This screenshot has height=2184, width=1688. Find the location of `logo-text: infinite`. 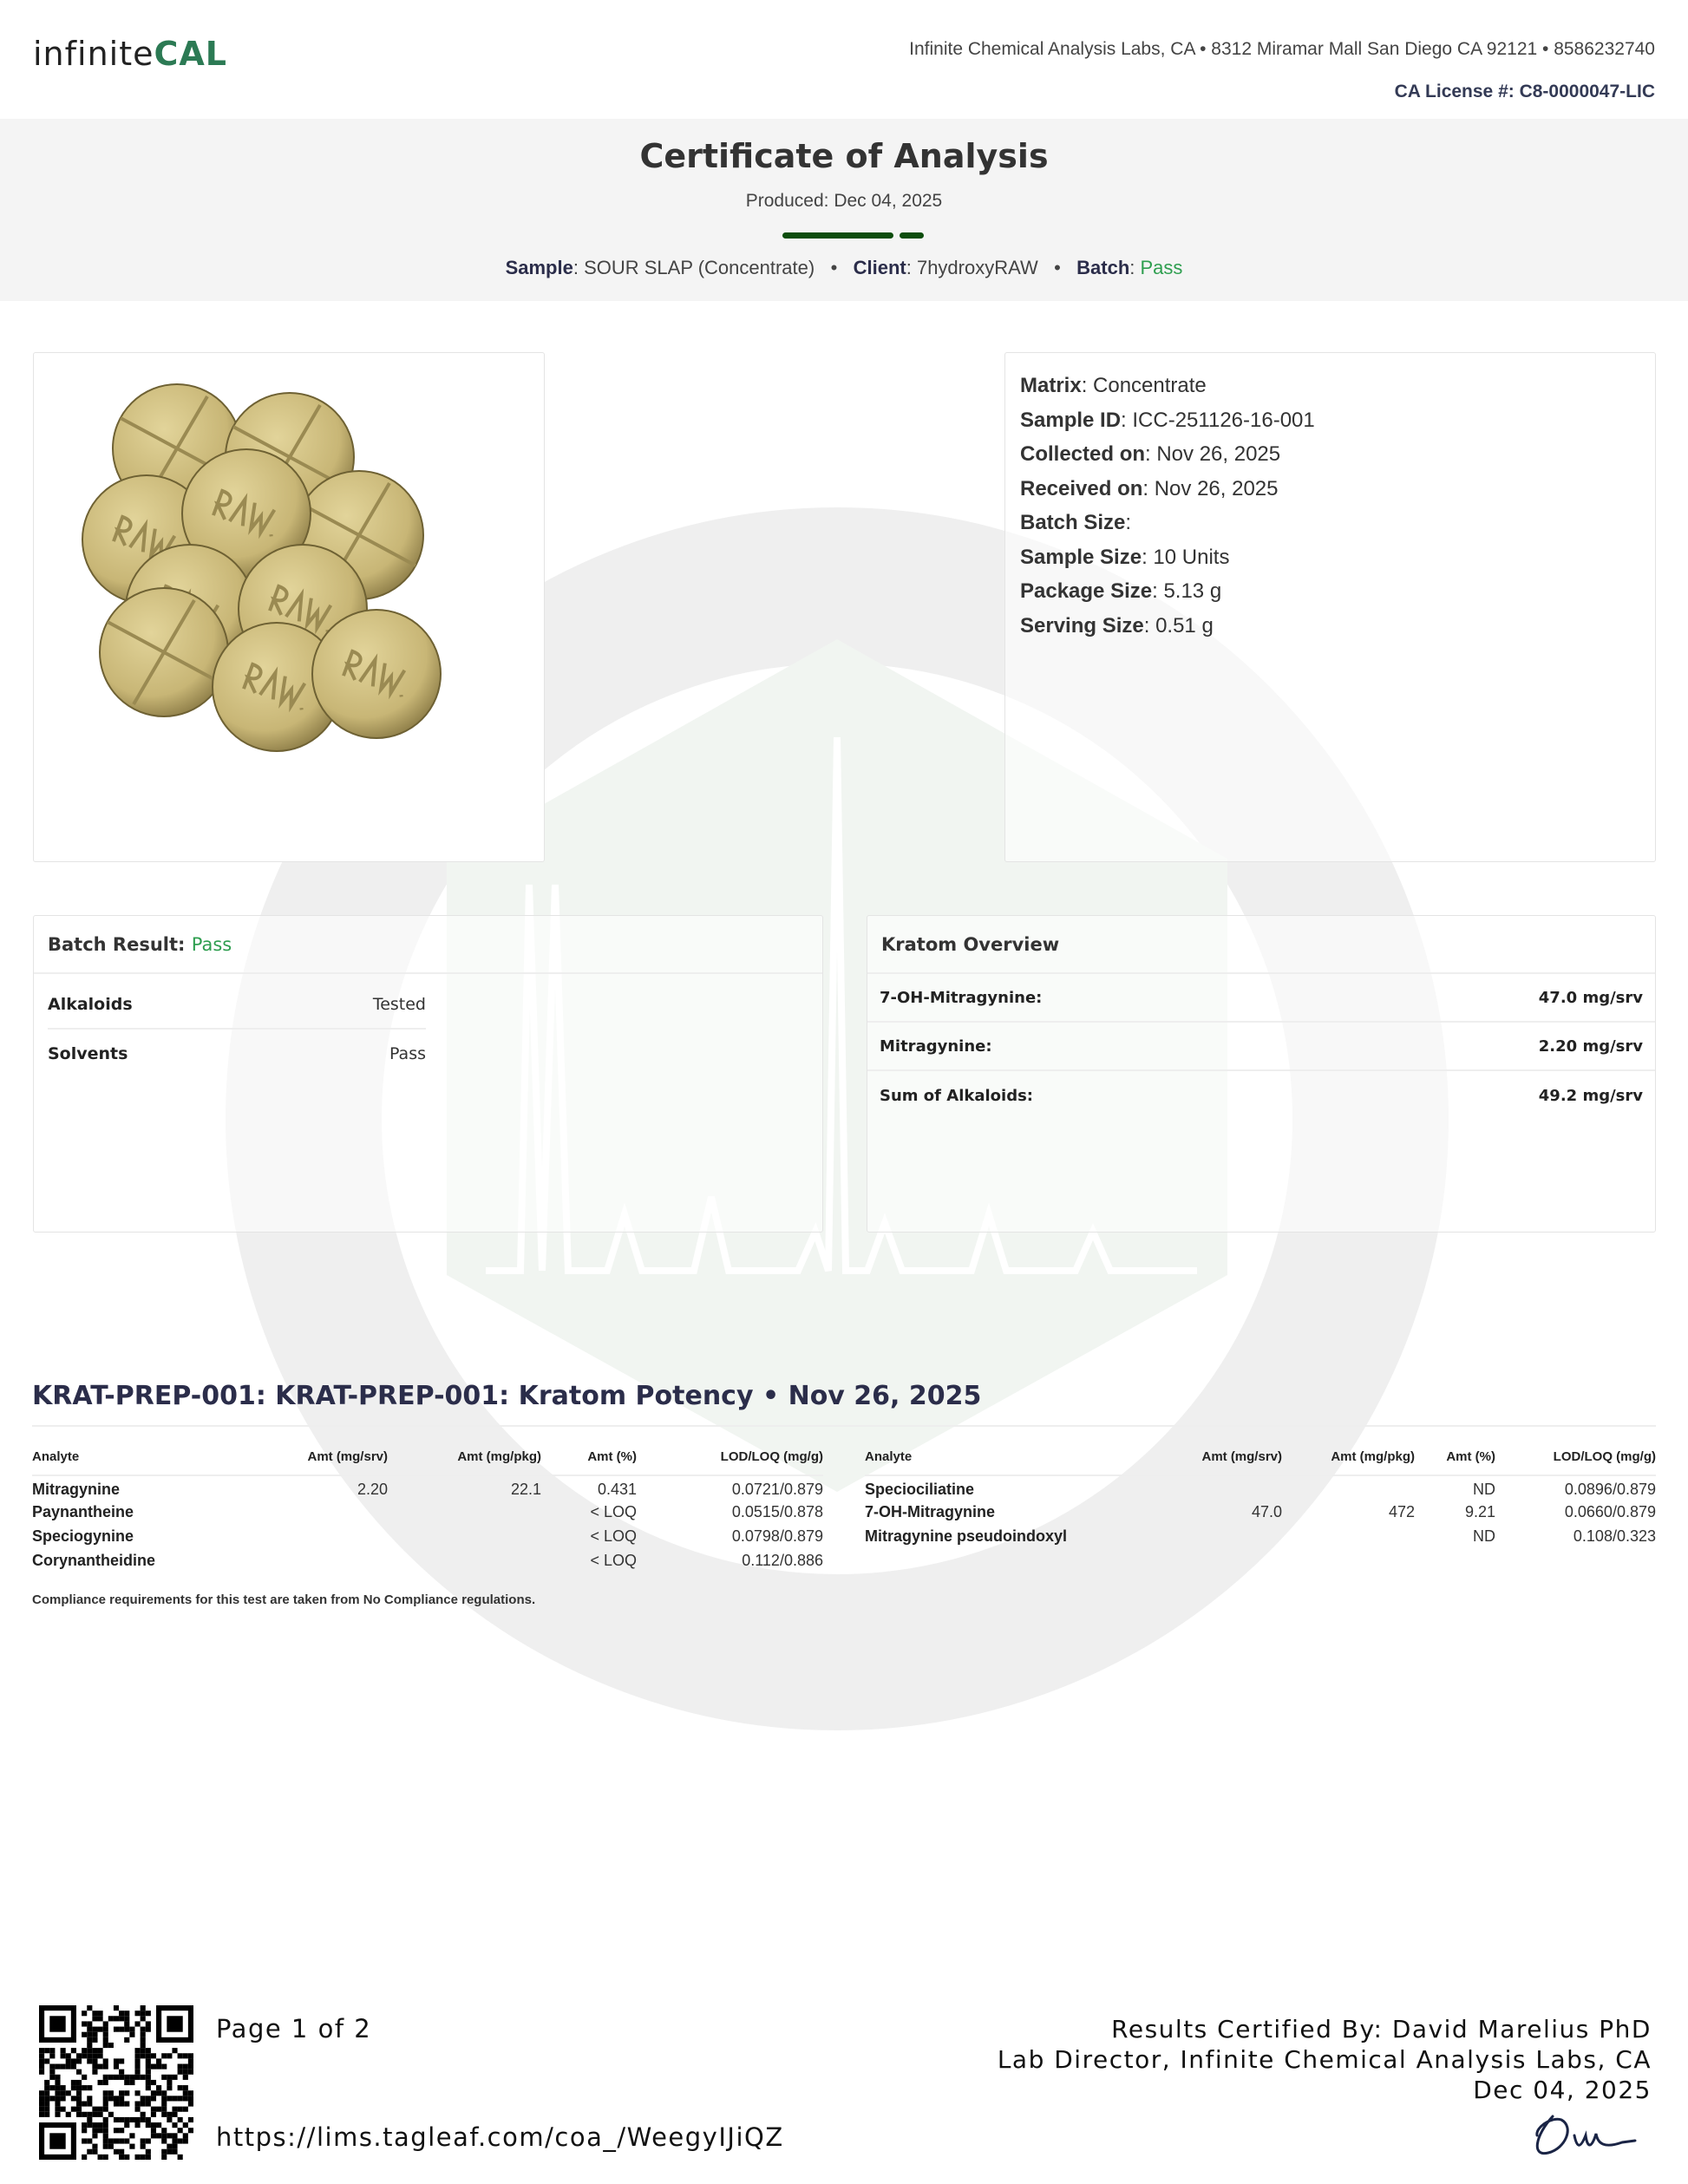

logo-text: infinite is located at coordinates (93, 54).